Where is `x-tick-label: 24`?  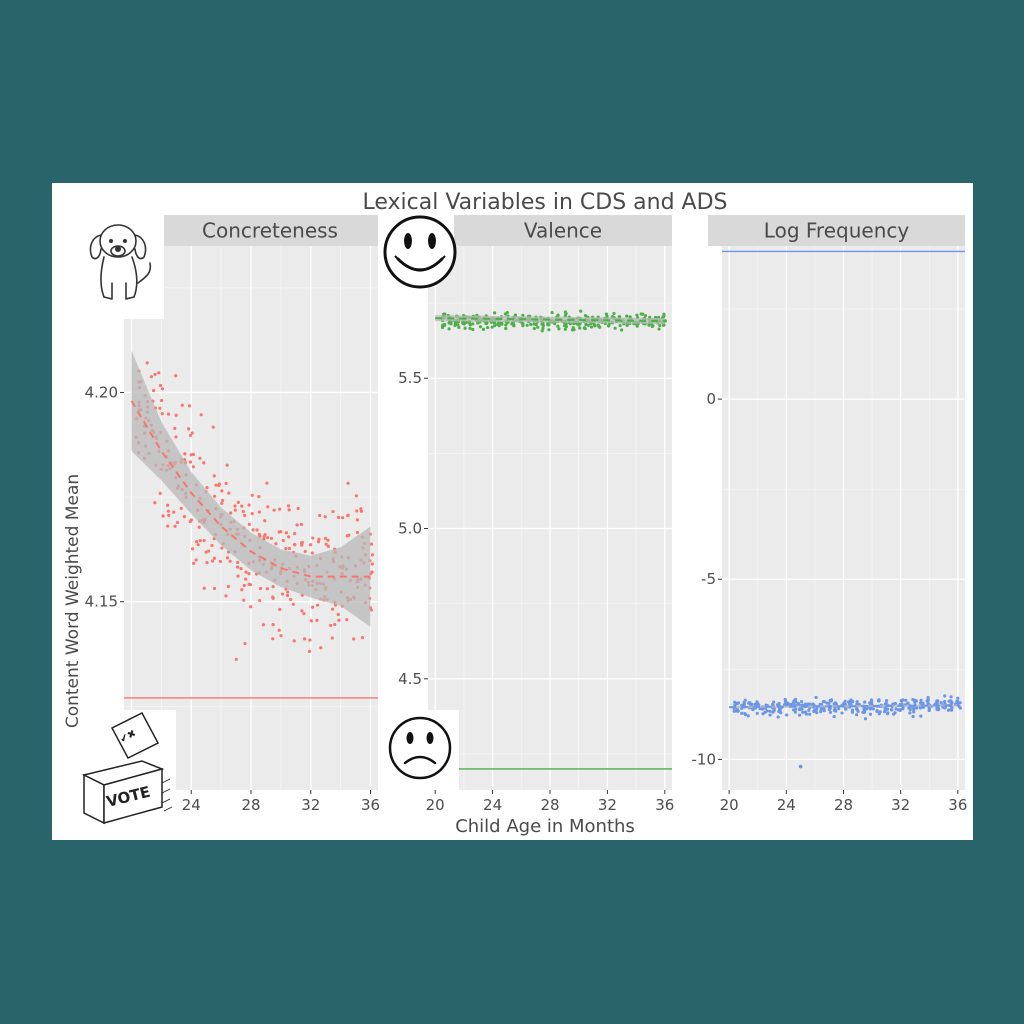 x-tick-label: 24 is located at coordinates (191, 805).